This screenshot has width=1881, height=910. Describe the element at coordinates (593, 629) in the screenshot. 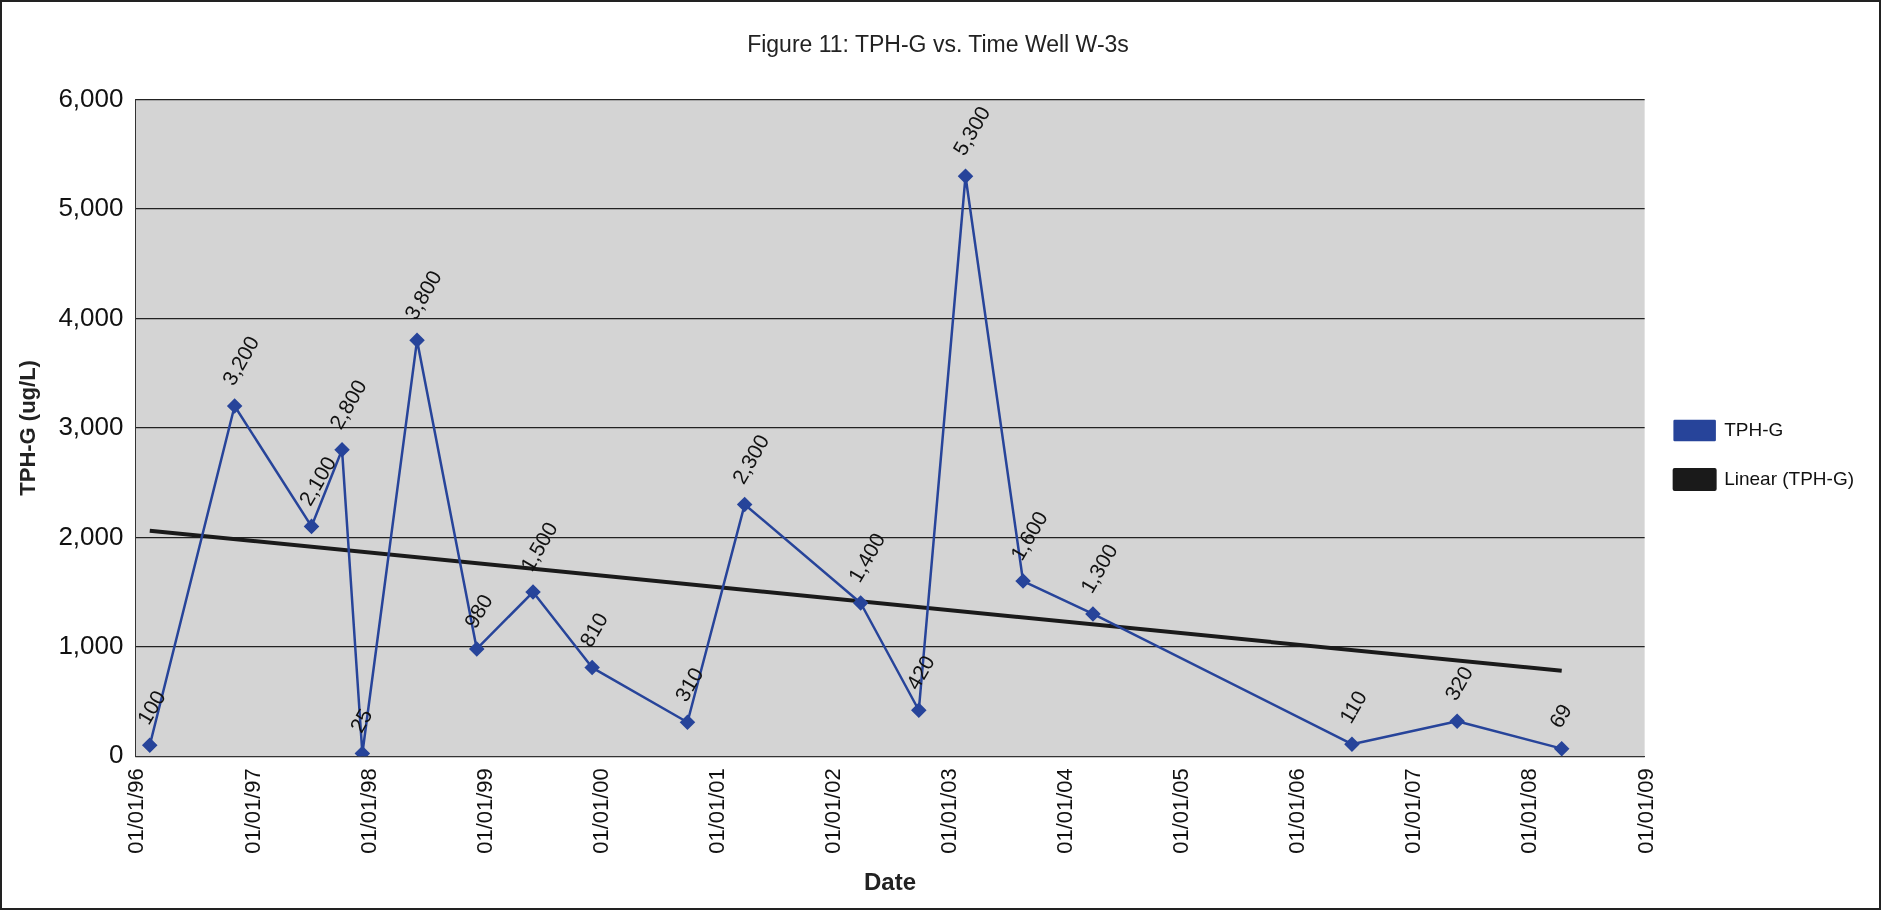

I see `data-label: 810` at that location.